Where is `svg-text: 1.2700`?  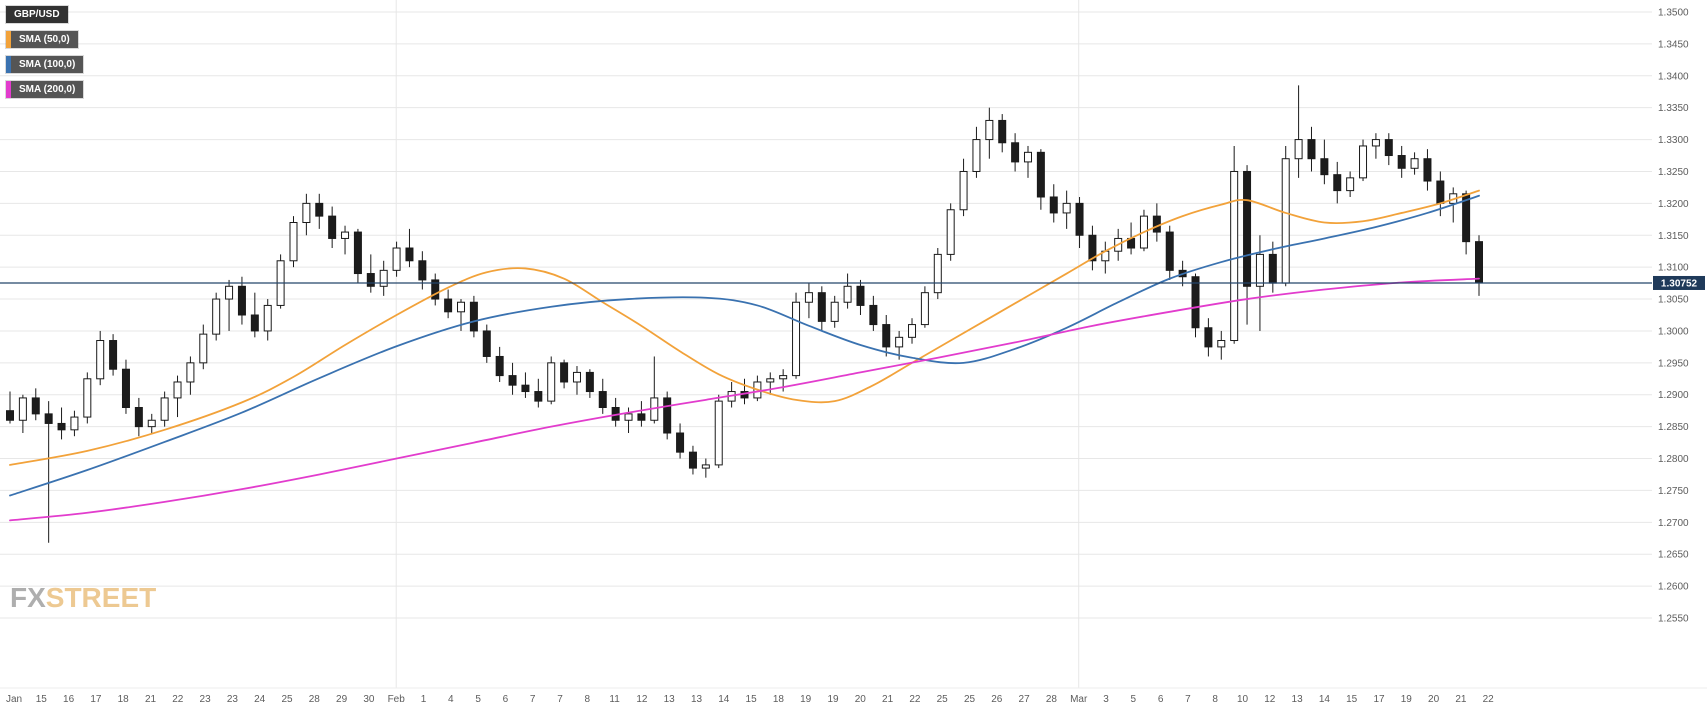 svg-text: 1.2700 is located at coordinates (1673, 523).